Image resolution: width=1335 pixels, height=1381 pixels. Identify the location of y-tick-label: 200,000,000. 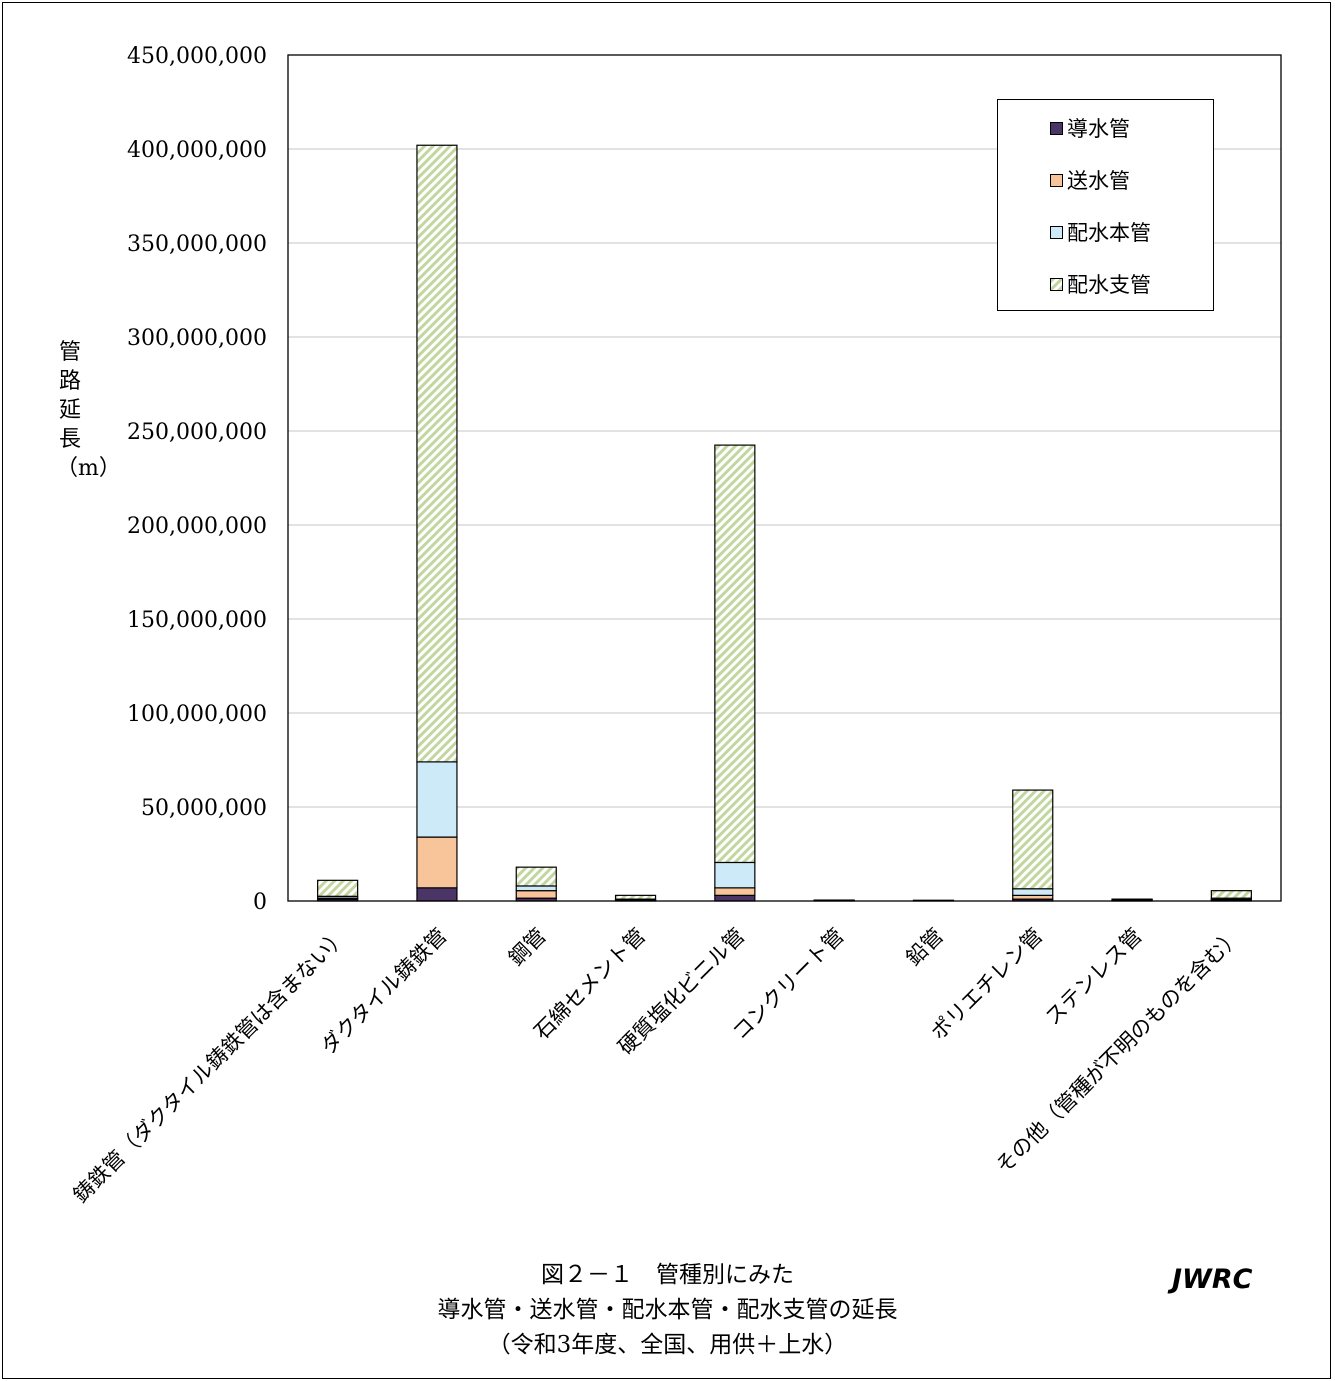
(197, 526).